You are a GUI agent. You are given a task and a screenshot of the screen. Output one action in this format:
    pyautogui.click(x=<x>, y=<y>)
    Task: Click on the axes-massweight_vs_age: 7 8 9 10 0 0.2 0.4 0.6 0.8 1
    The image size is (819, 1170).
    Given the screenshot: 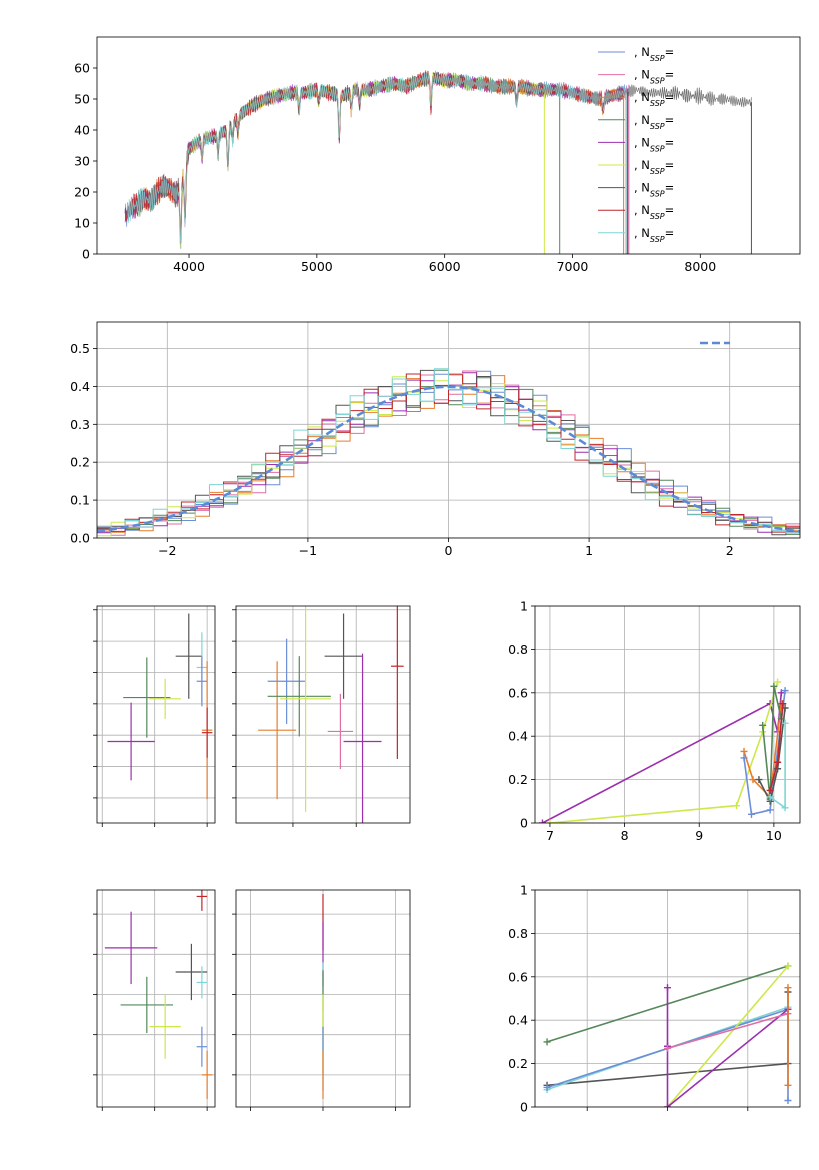 What is the action you would take?
    pyautogui.click(x=654, y=721)
    